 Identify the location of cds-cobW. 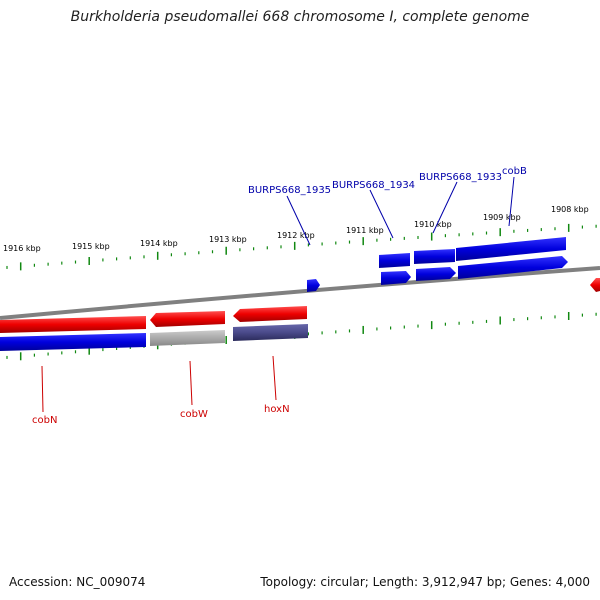
(187, 338).